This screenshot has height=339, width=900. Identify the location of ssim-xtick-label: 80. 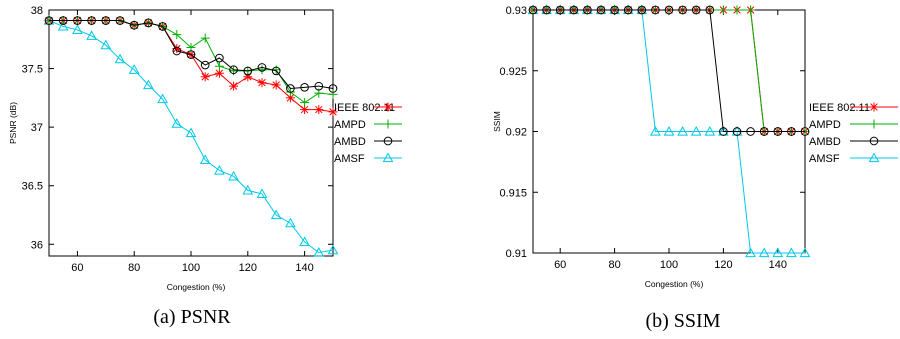
(614, 265).